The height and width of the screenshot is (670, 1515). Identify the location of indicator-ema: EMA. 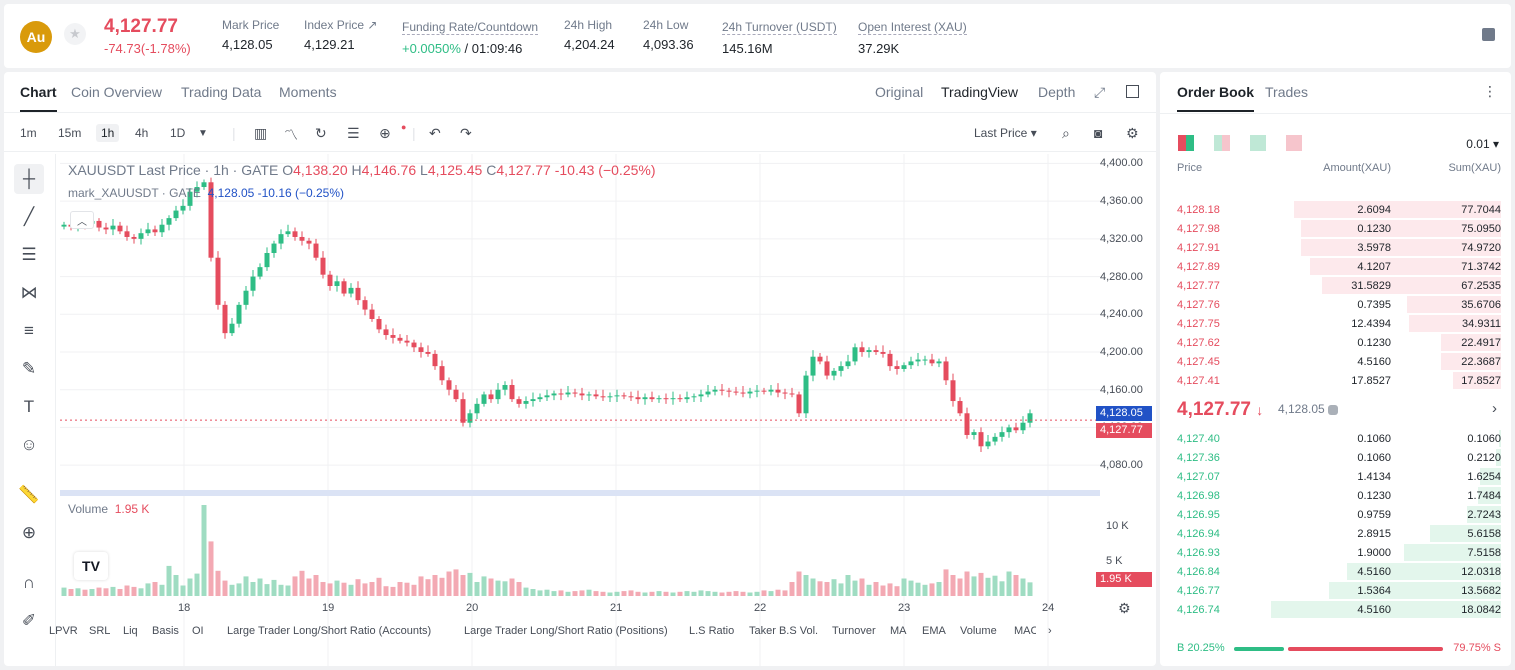
(934, 631).